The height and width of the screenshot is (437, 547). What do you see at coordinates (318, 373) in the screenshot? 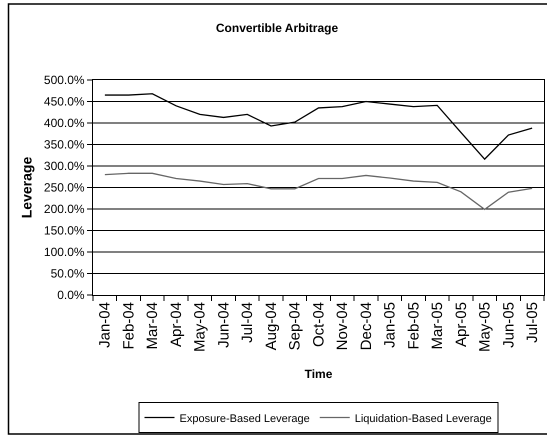
I see `x-axis-title: Time` at bounding box center [318, 373].